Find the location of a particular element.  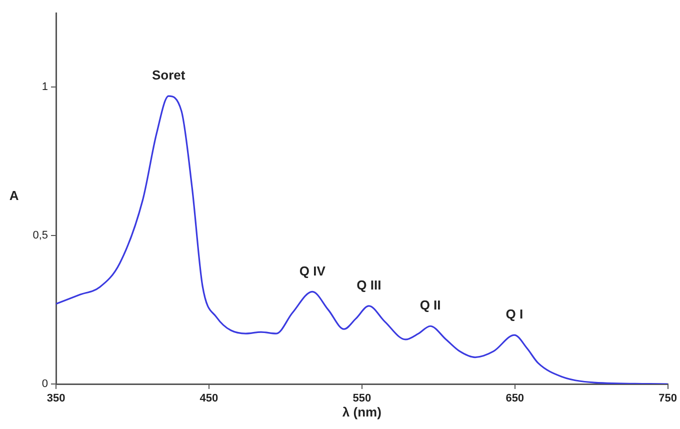

y-tick-label: 0 is located at coordinates (45, 384).